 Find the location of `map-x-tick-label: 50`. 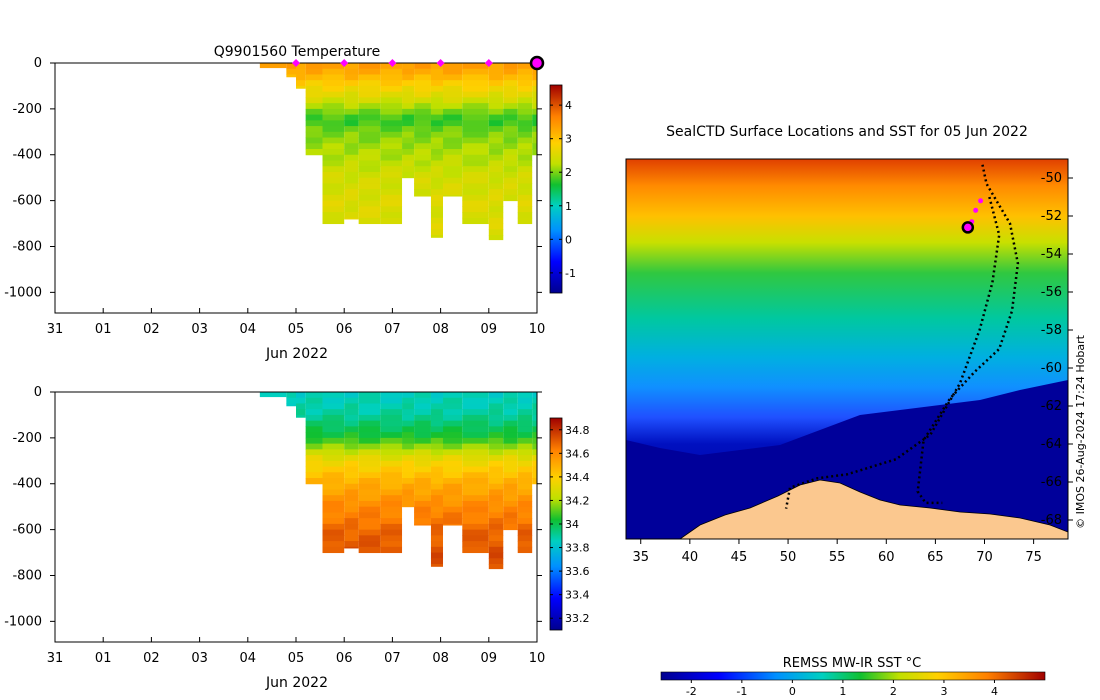

map-x-tick-label: 50 is located at coordinates (788, 557).